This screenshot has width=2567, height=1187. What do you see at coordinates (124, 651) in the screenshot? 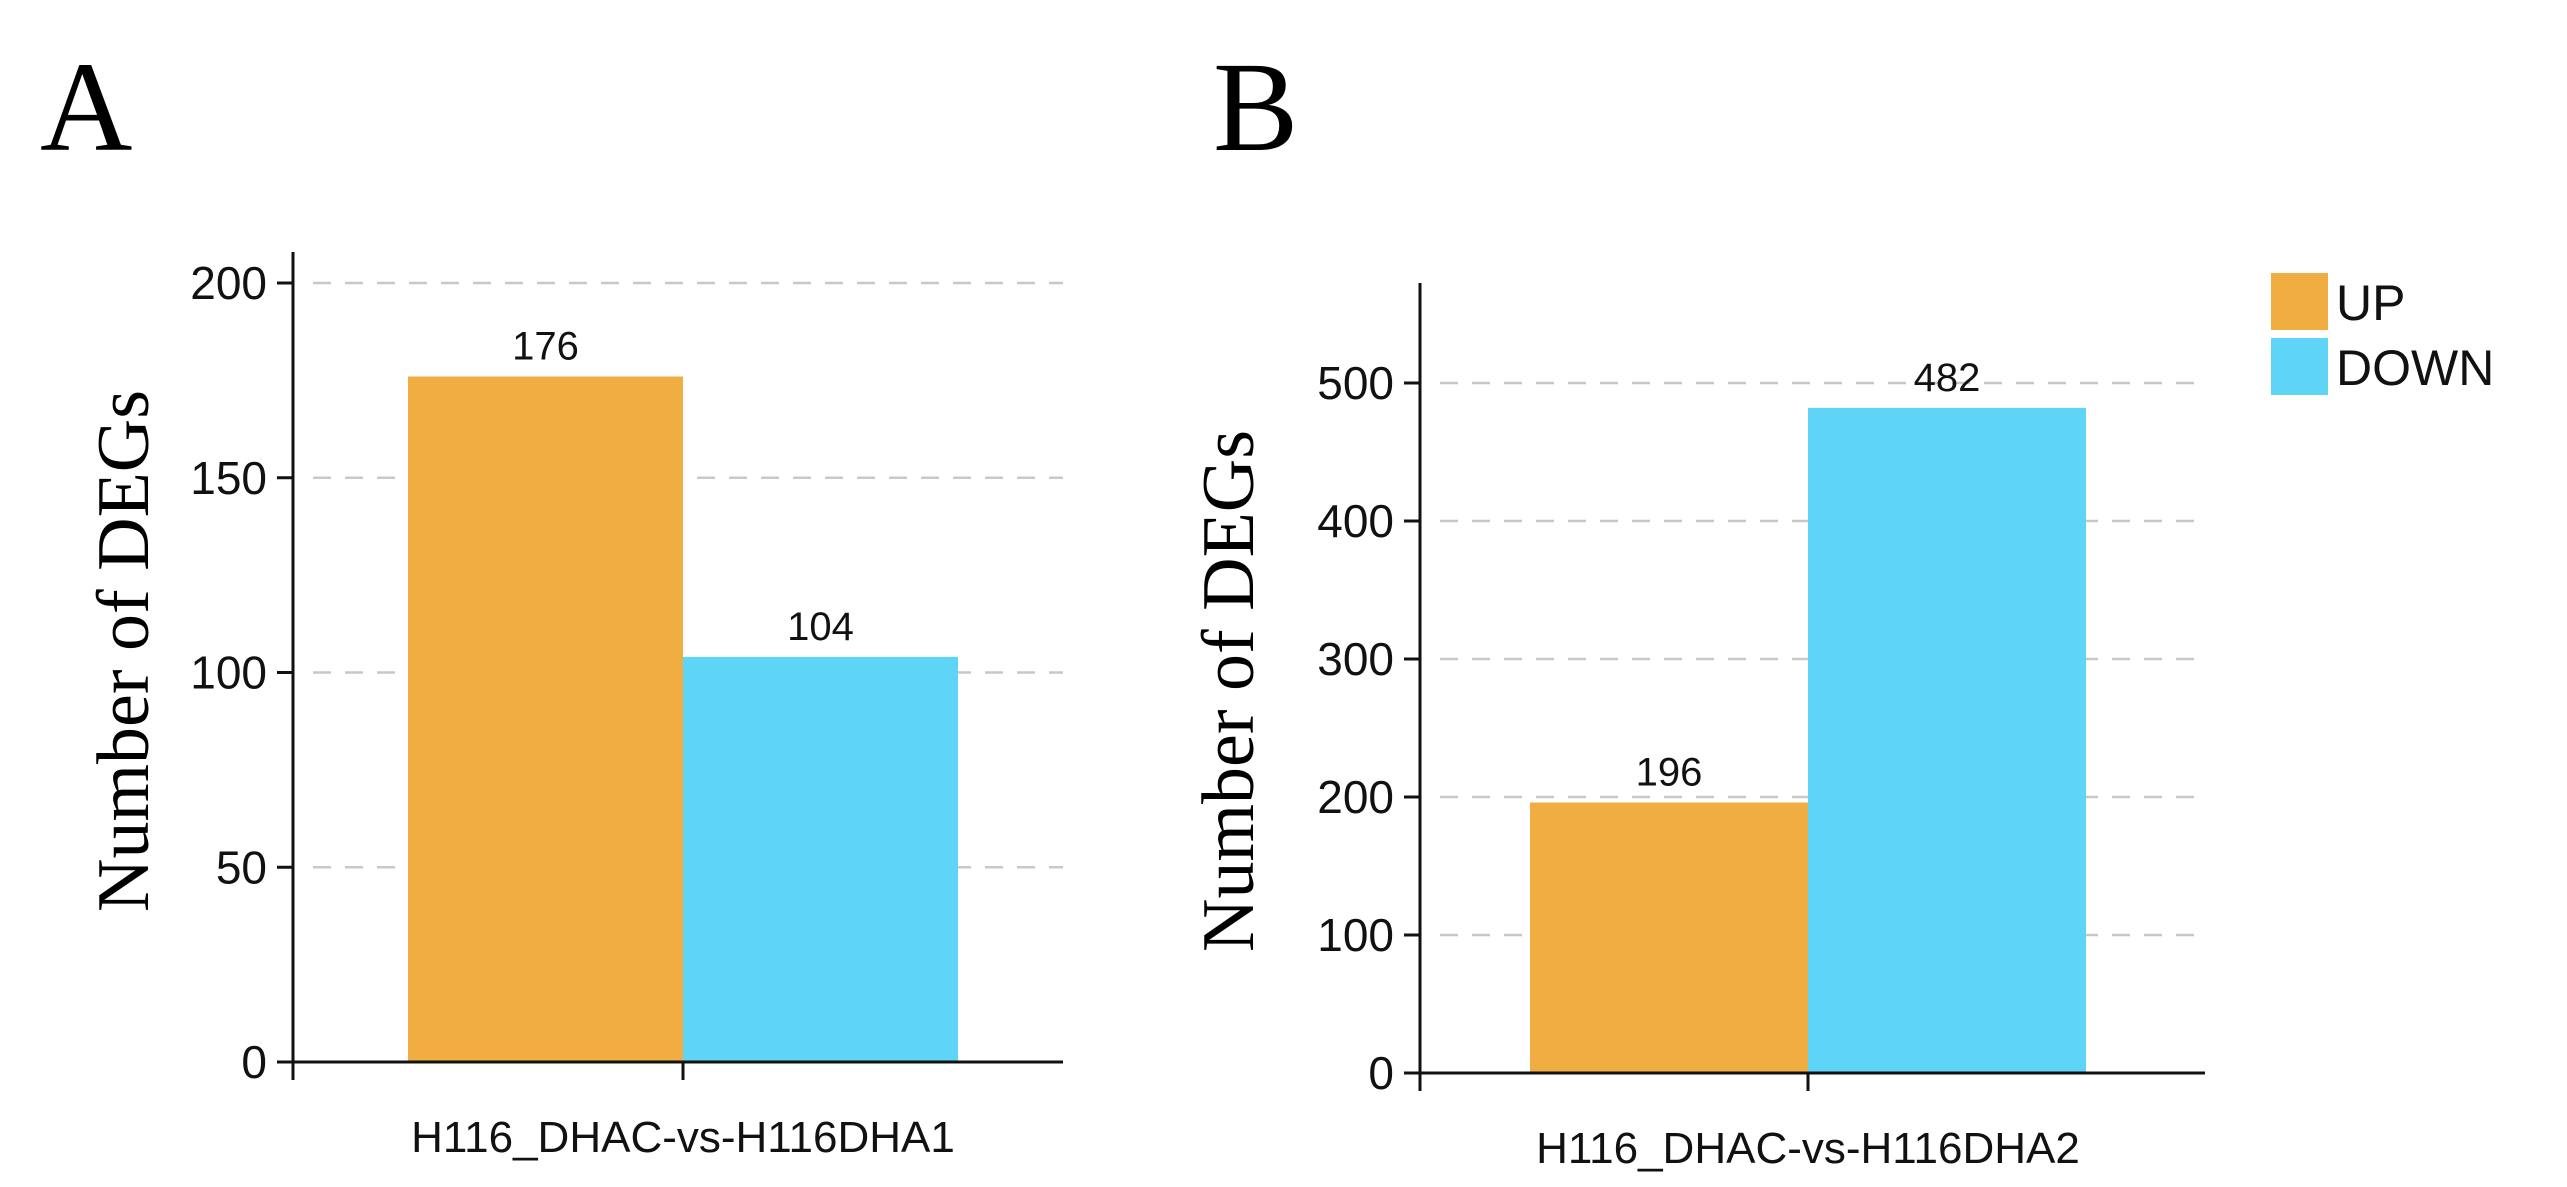
I see `panel-a-y-axis-label: Number of DEGs` at bounding box center [124, 651].